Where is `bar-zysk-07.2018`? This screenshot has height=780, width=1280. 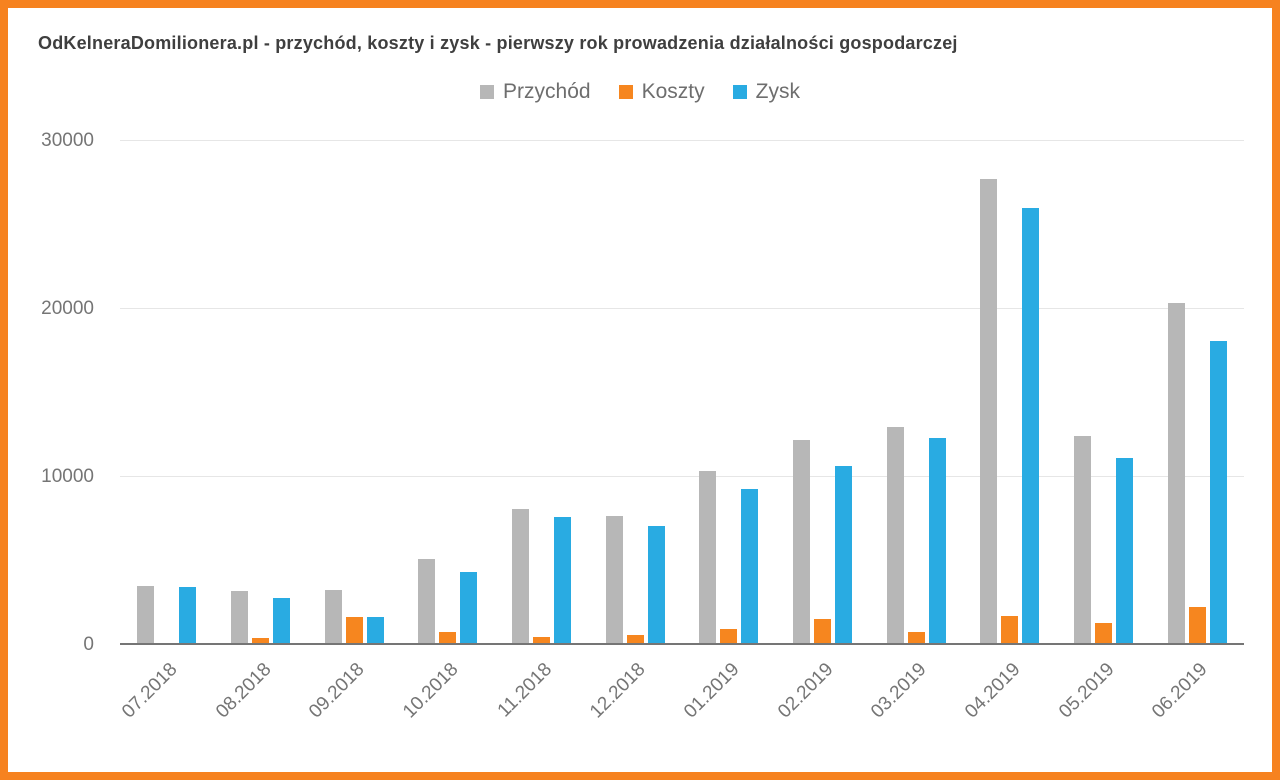
bar-zysk-07.2018 is located at coordinates (188, 616).